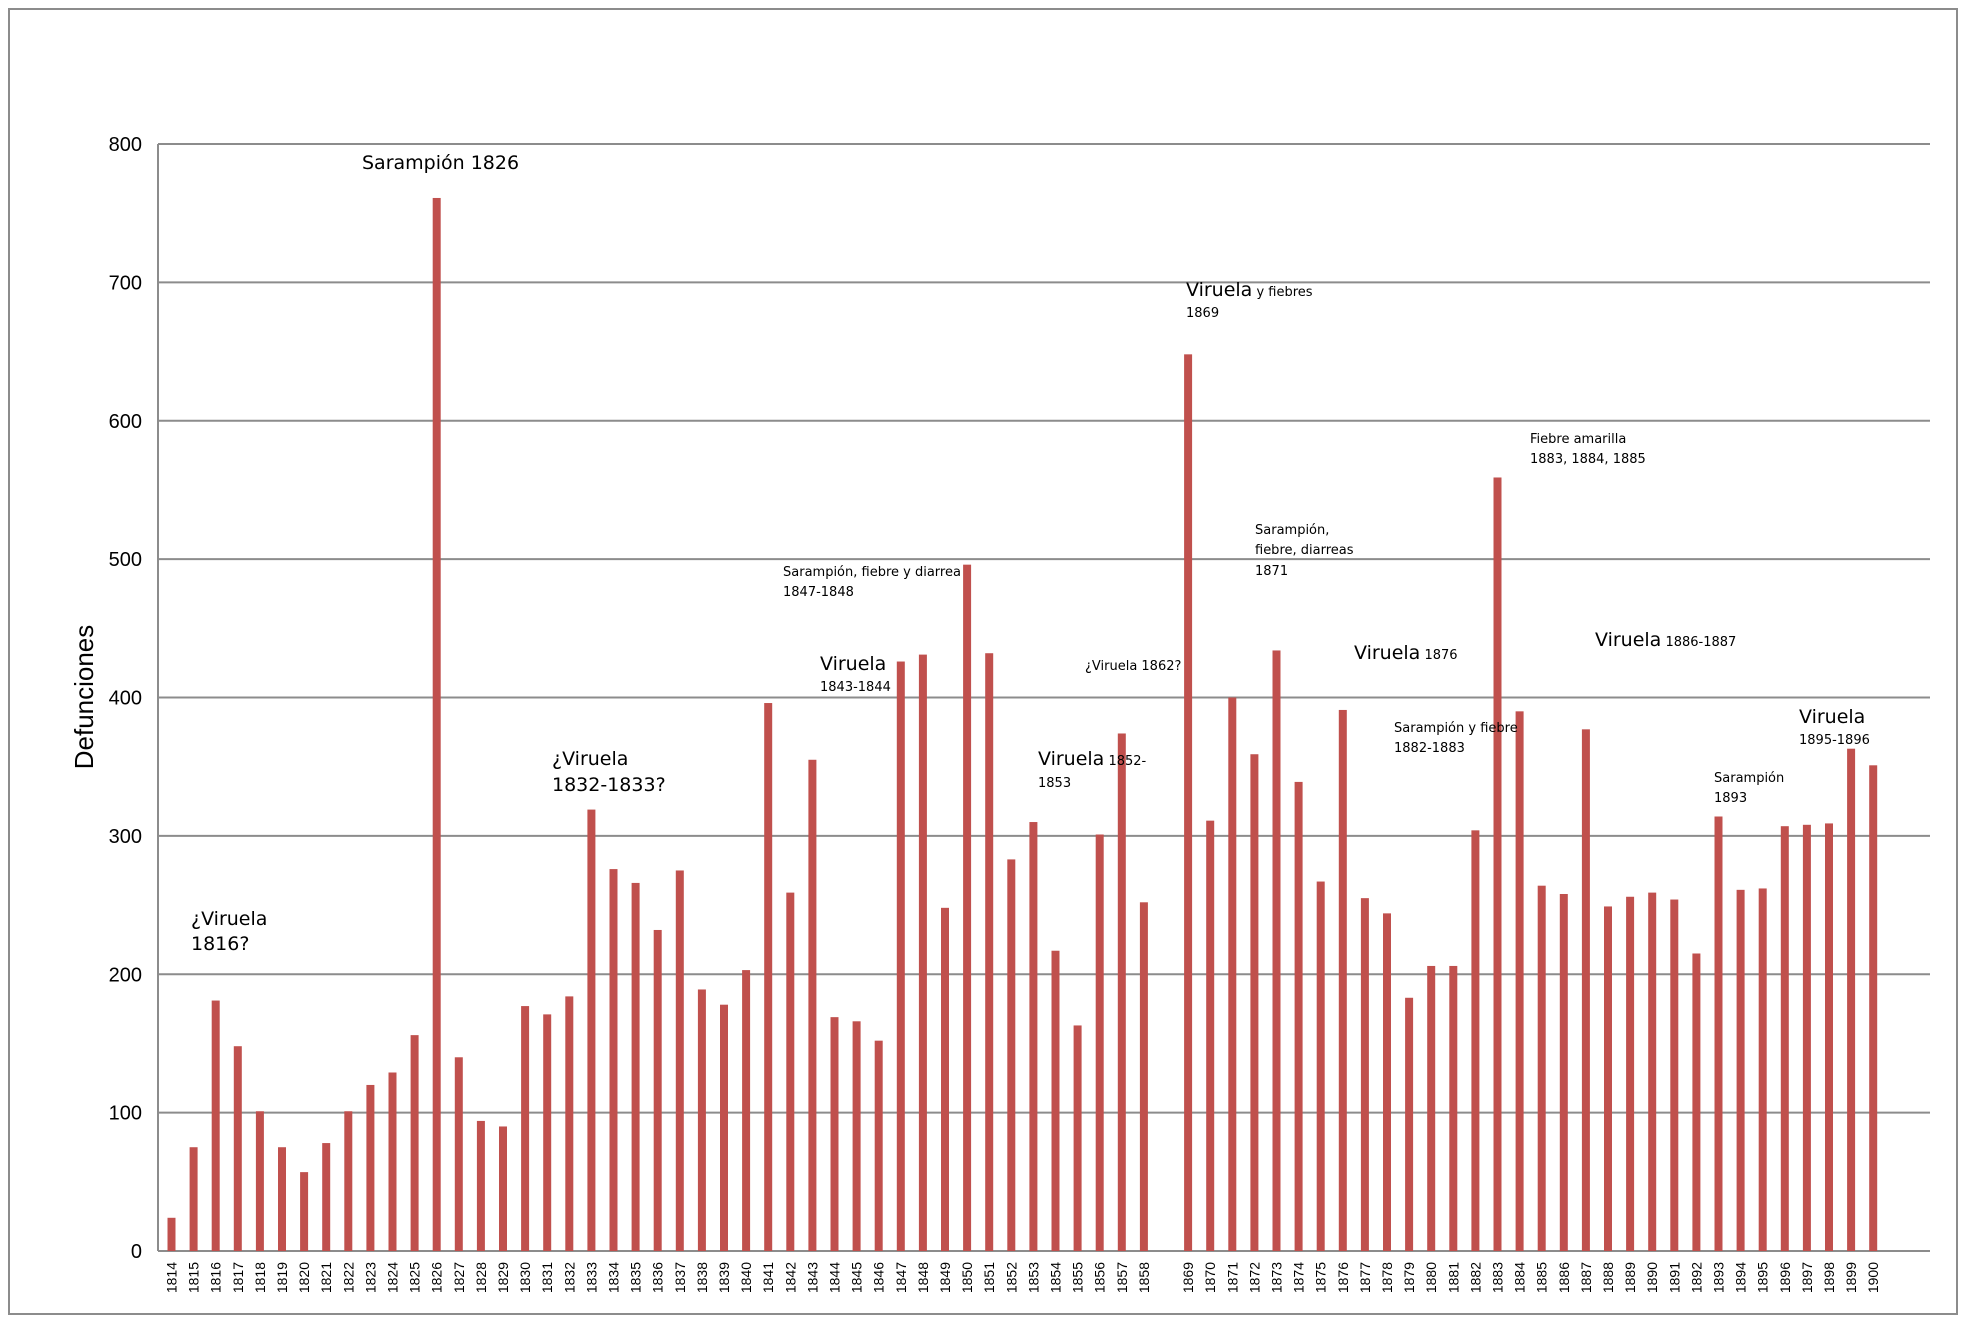 The width and height of the screenshot is (1970, 1326). I want to click on x-tick-label: 1841, so click(768, 1277).